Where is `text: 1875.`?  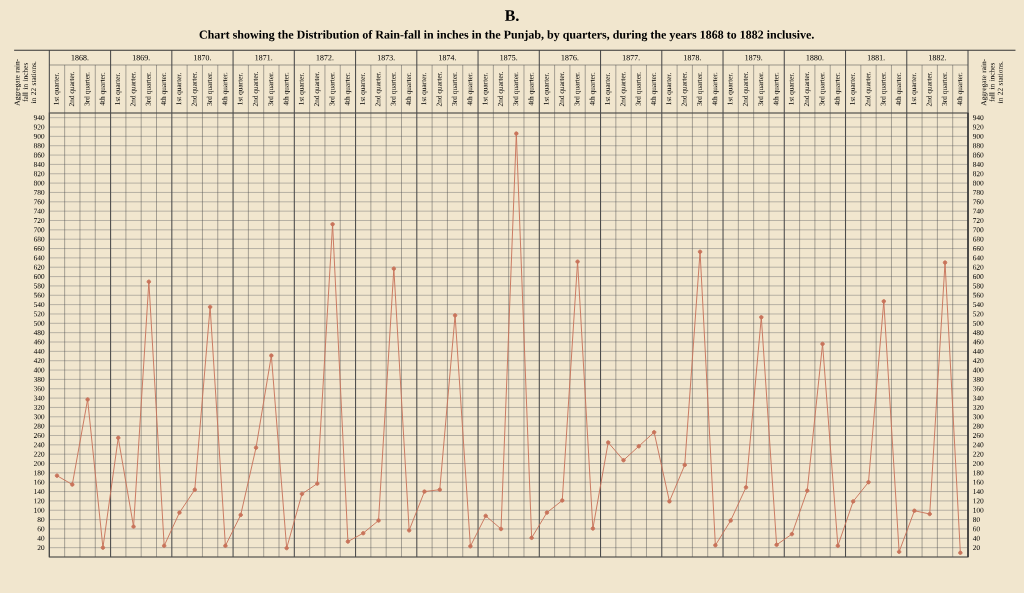 text: 1875. is located at coordinates (509, 57).